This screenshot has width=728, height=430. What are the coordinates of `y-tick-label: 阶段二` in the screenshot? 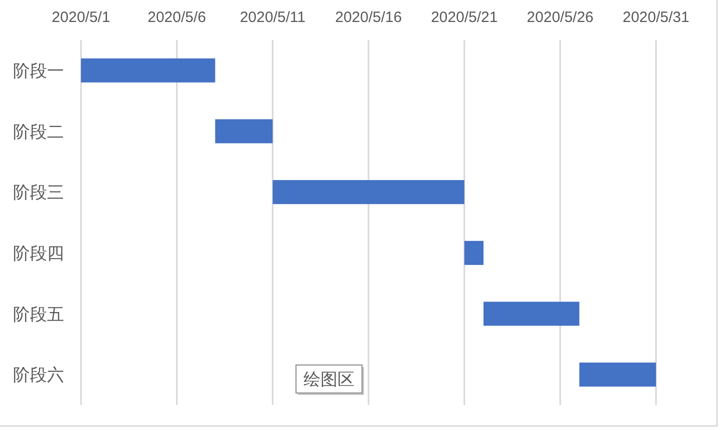 It's located at (38, 132).